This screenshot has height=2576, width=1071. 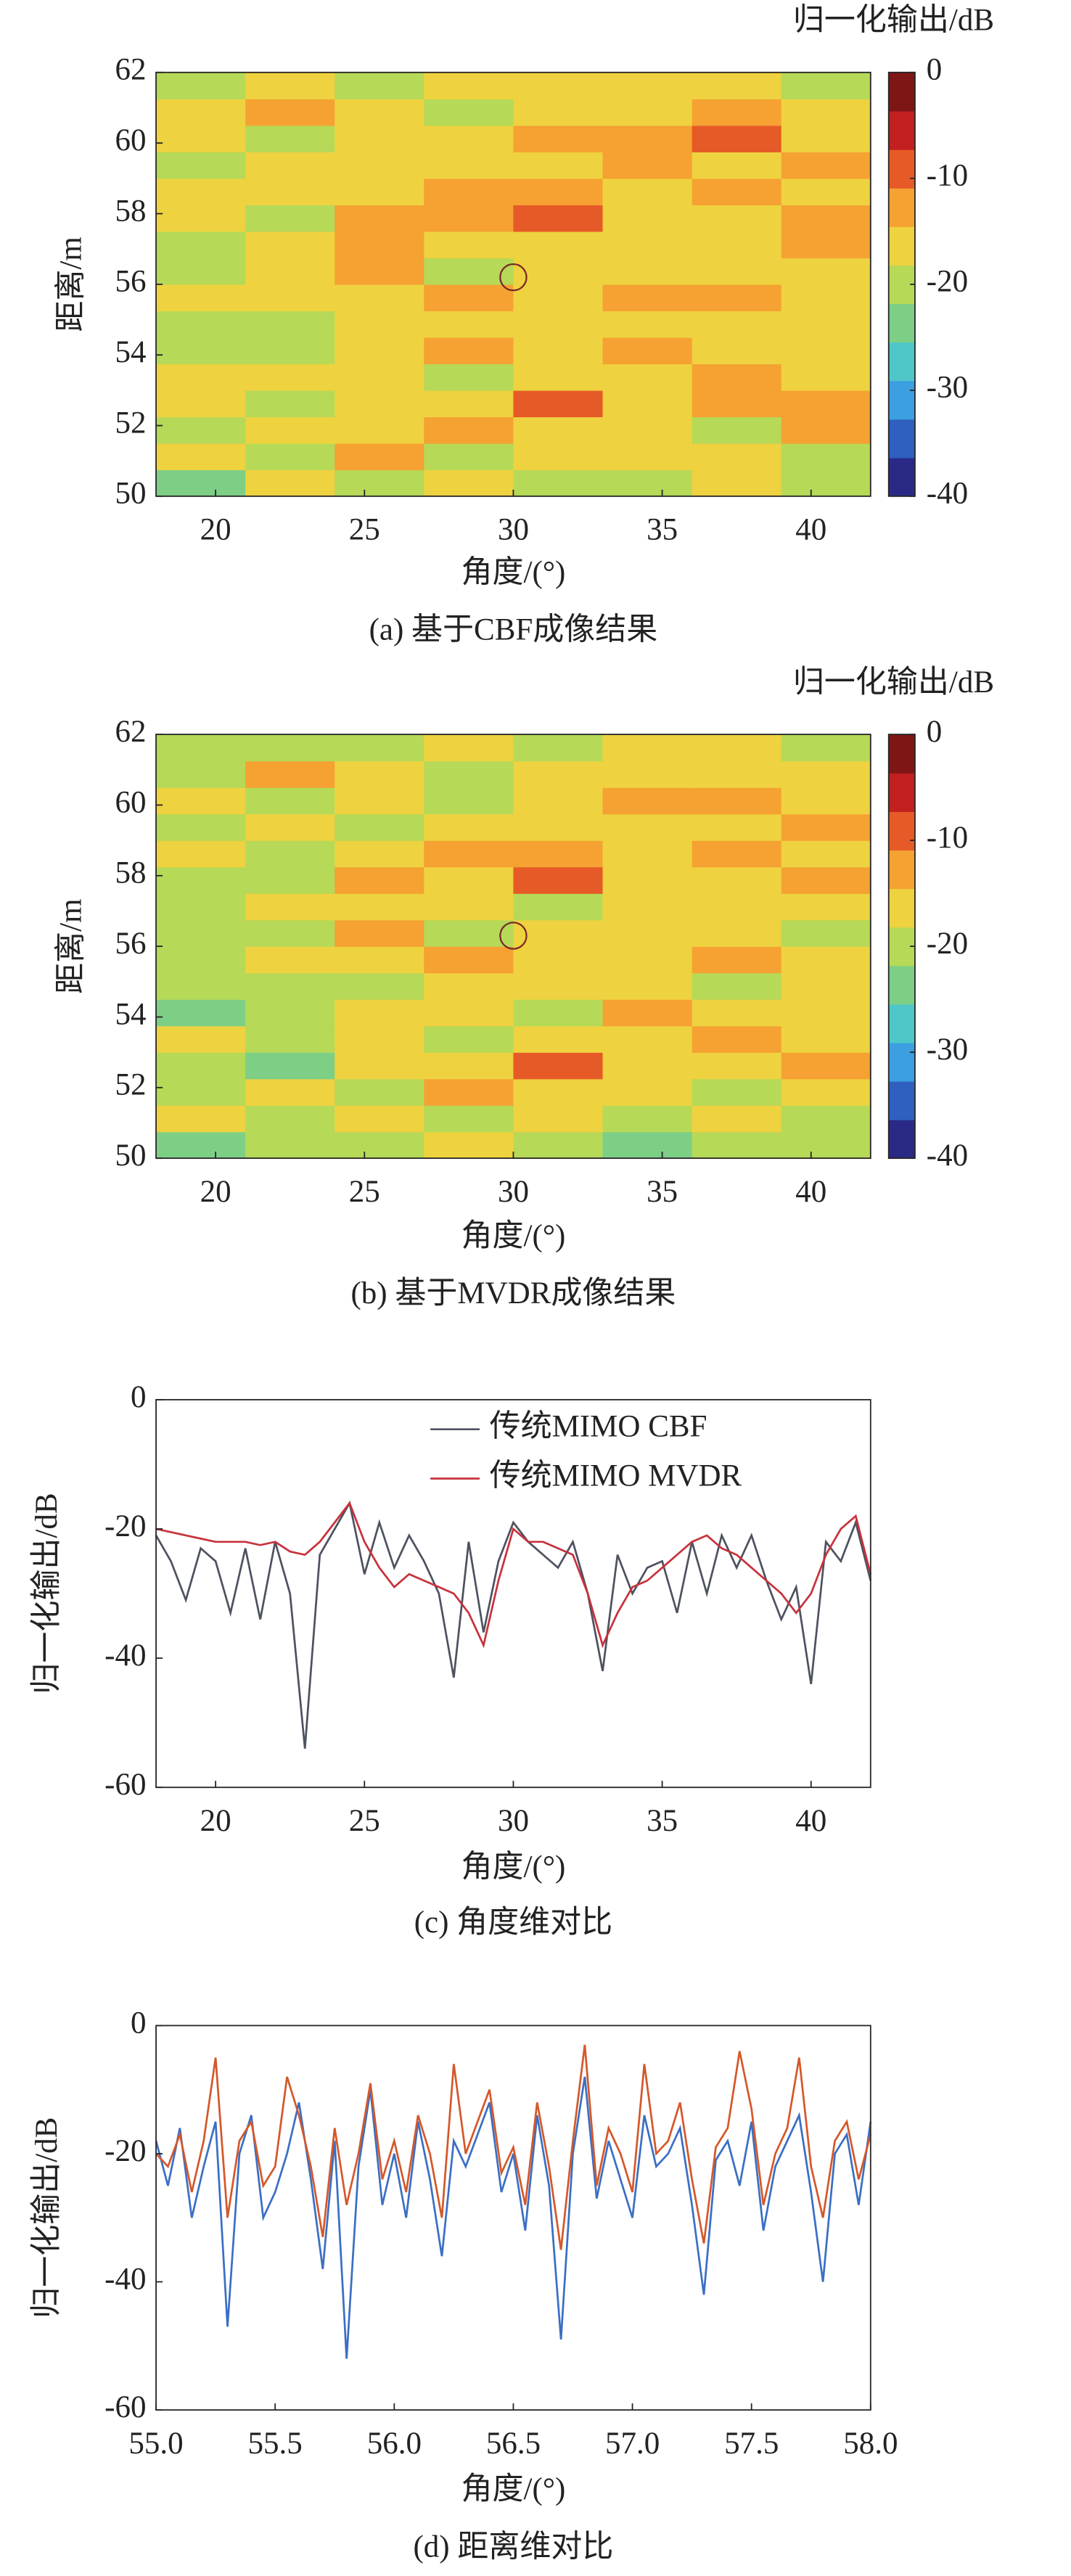 What do you see at coordinates (947, 944) in the screenshot?
I see `colorbar-tick-label: -20` at bounding box center [947, 944].